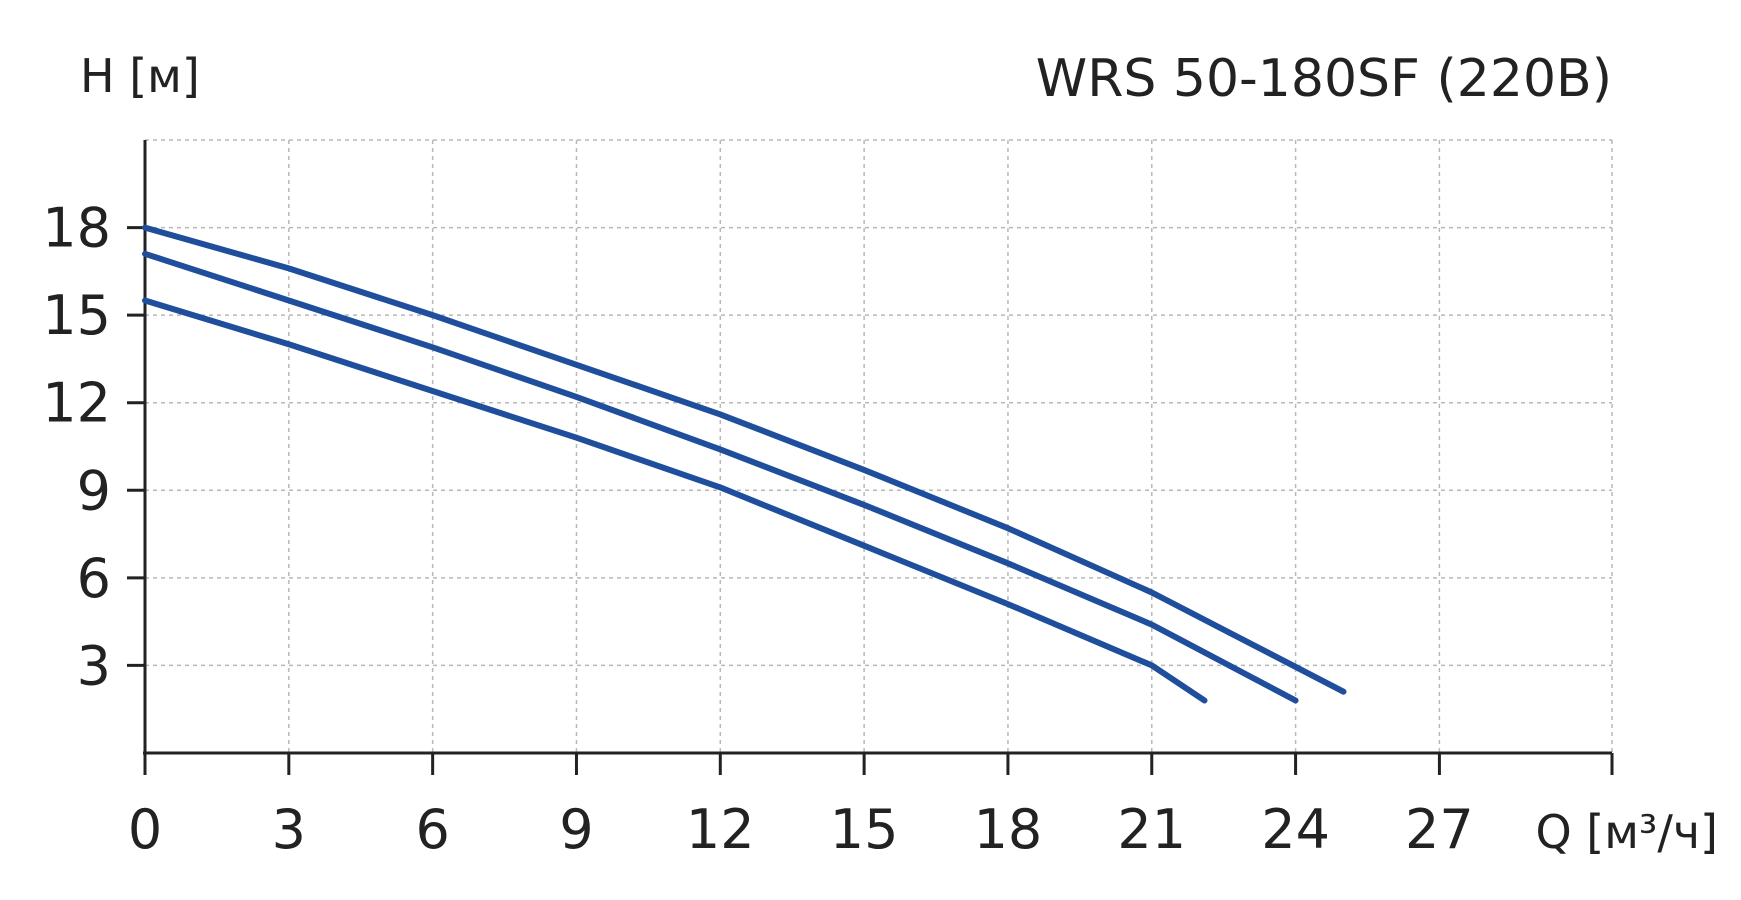 This screenshot has width=1741, height=900. What do you see at coordinates (1295, 829) in the screenshot?
I see `x-tick-label-24: 24` at bounding box center [1295, 829].